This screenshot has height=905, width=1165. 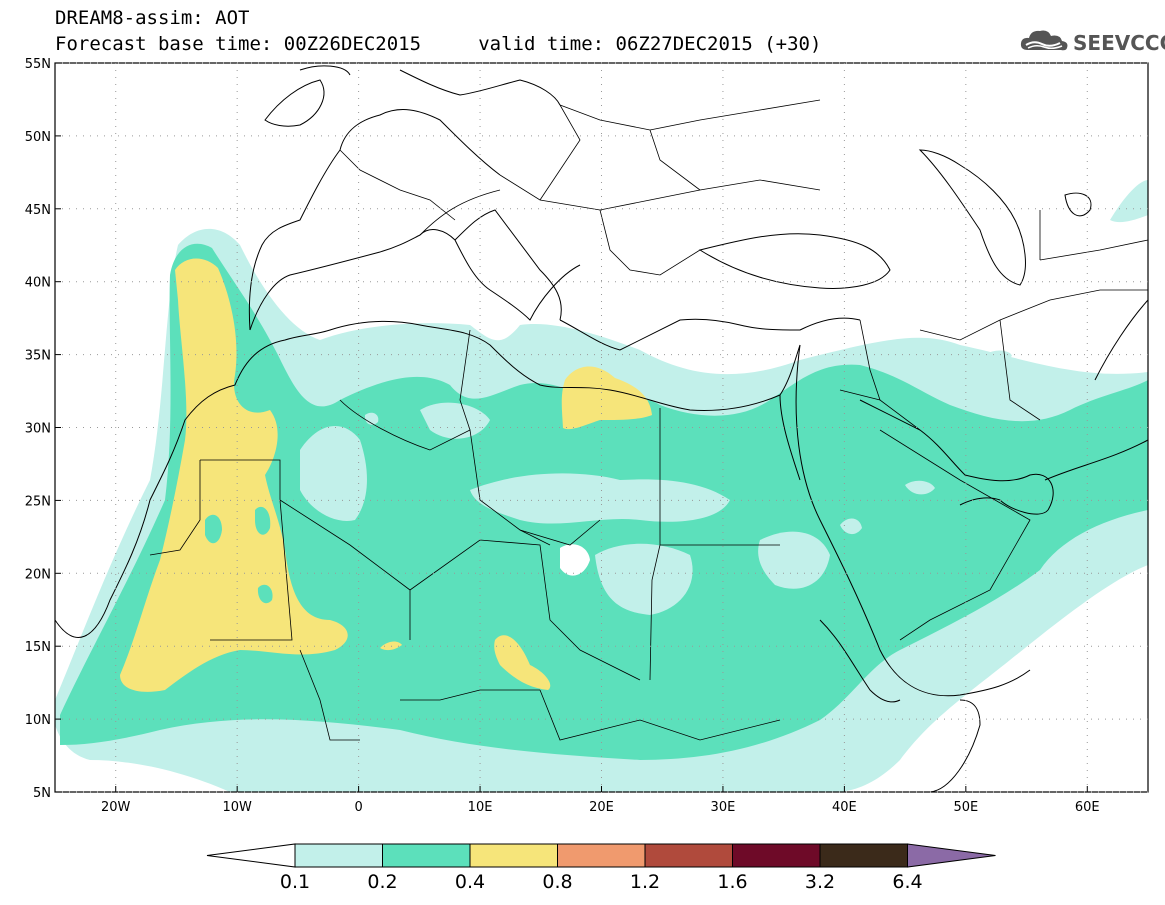 What do you see at coordinates (358, 807) in the screenshot?
I see `lon-tick-label: 0` at bounding box center [358, 807].